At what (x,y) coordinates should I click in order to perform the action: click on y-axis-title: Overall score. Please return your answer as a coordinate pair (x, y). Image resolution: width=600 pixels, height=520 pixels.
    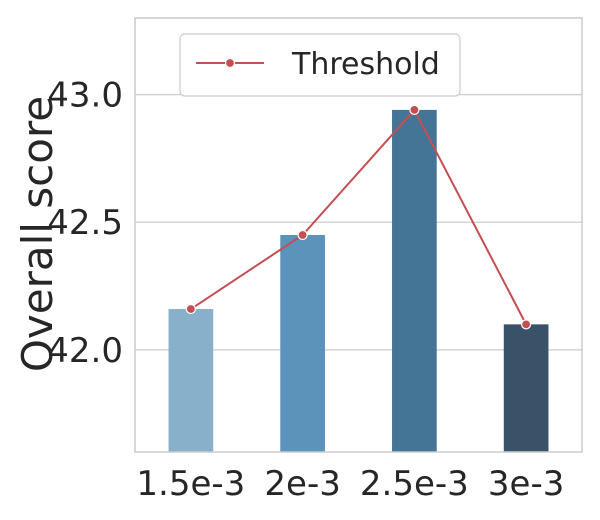
    Looking at the image, I should click on (37, 234).